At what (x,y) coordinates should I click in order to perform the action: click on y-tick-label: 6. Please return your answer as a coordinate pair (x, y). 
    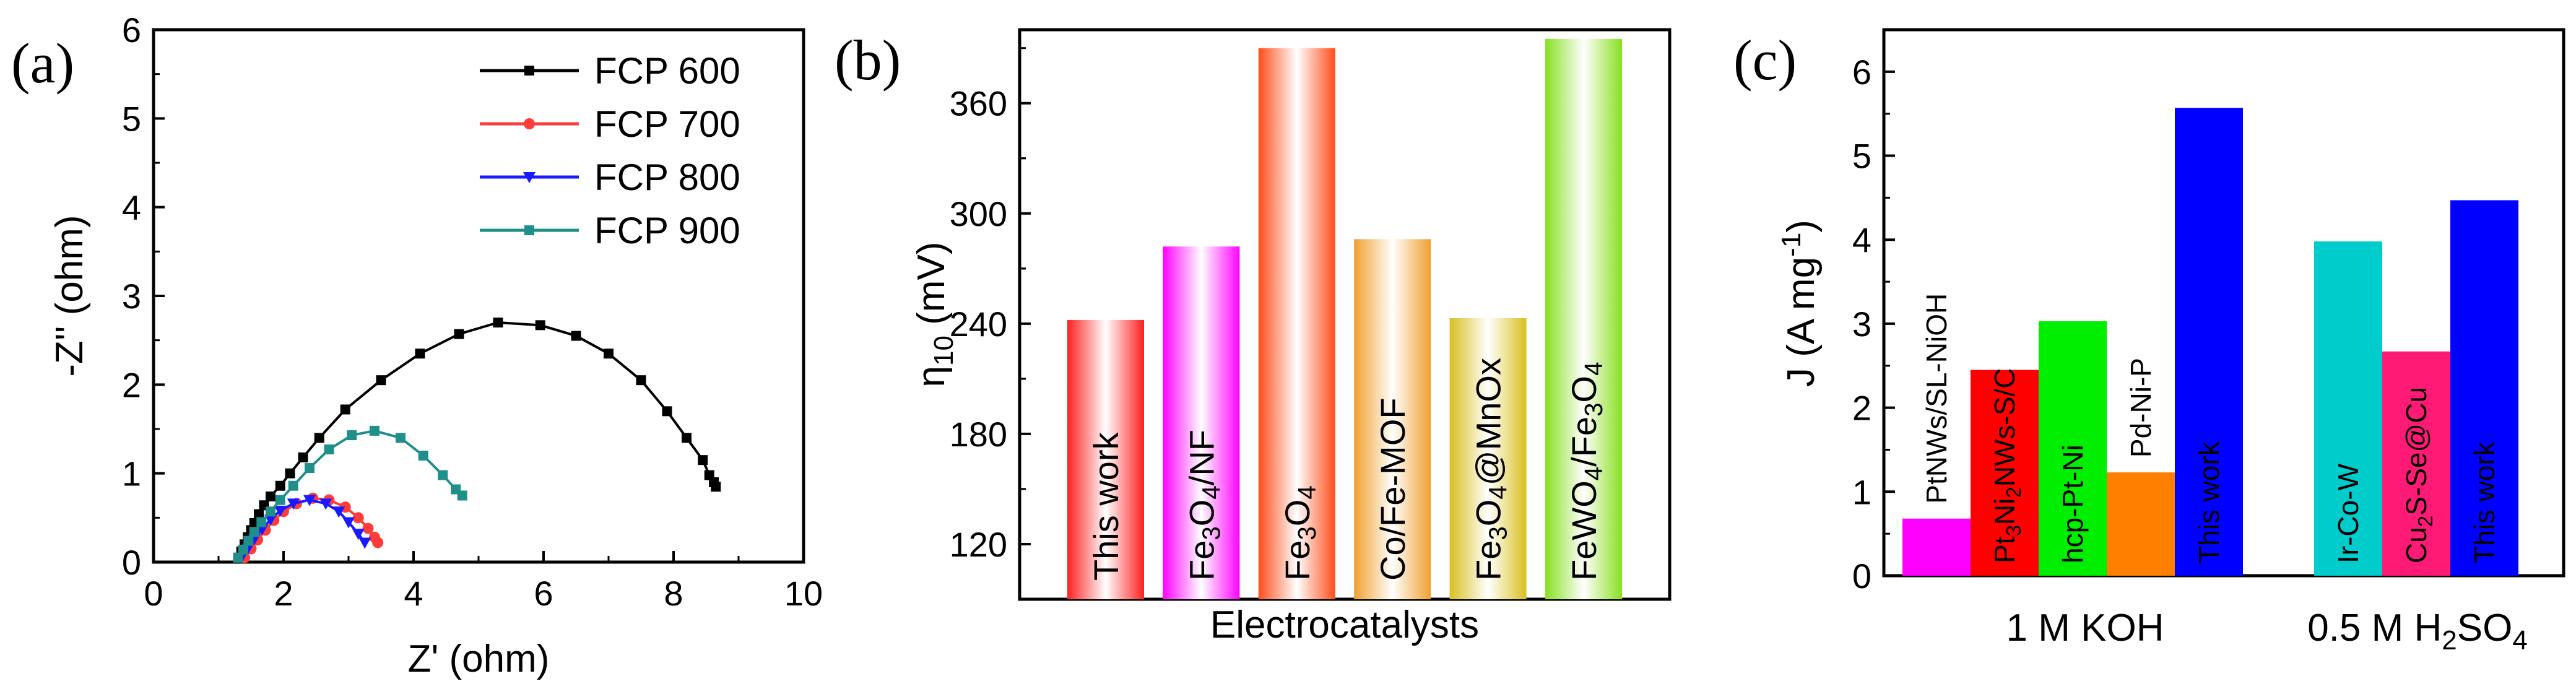
    Looking at the image, I should click on (1861, 72).